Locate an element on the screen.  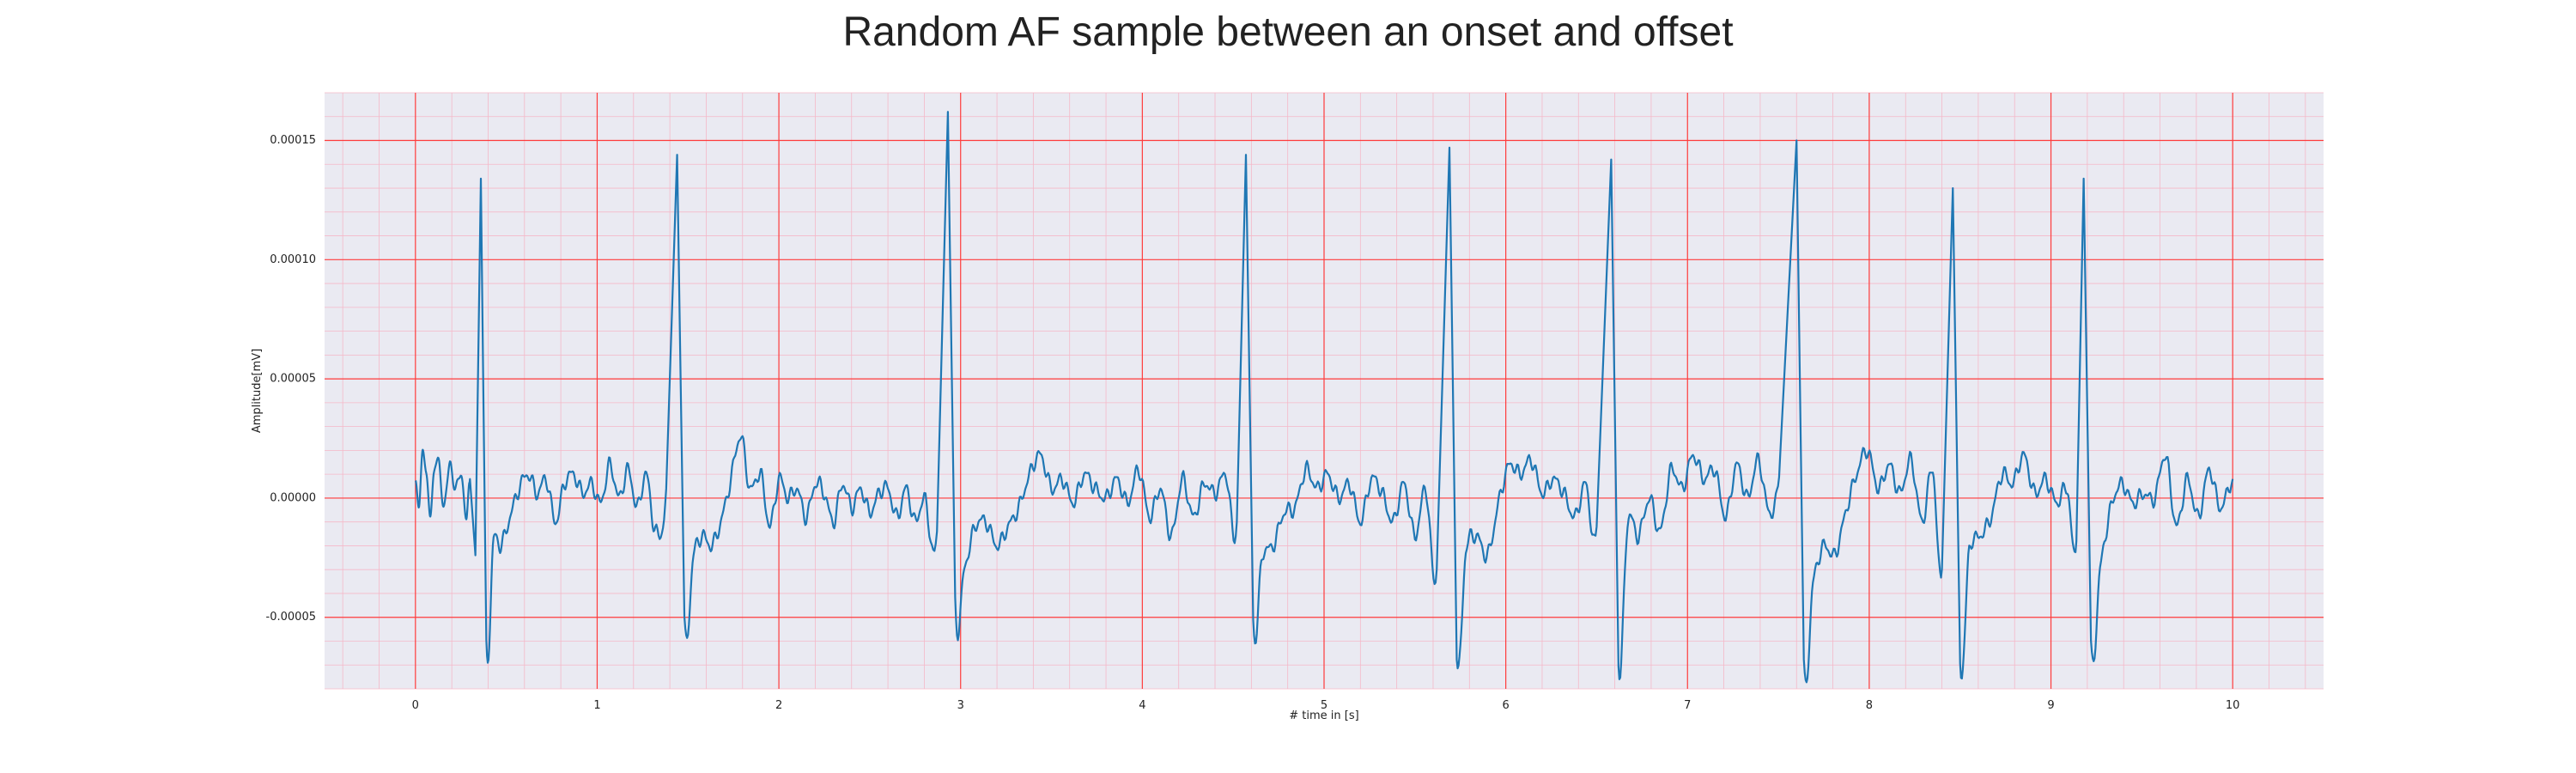
y-tick-label: 0.00000 is located at coordinates (293, 497).